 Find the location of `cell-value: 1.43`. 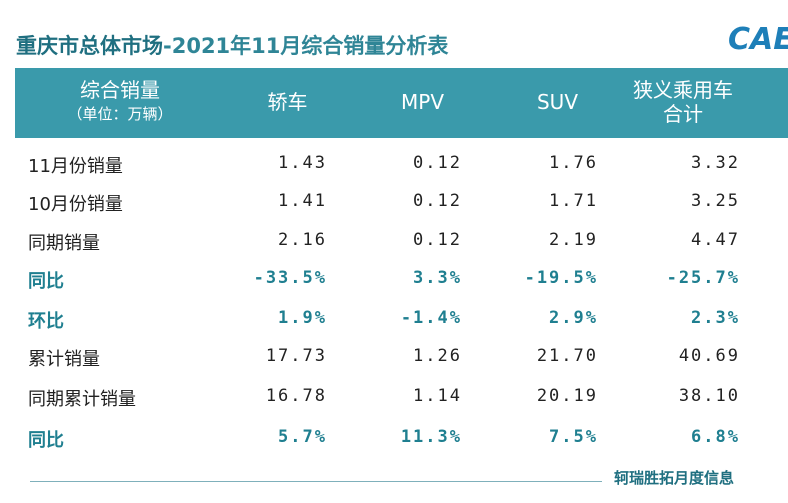

cell-value: 1.43 is located at coordinates (302, 163).